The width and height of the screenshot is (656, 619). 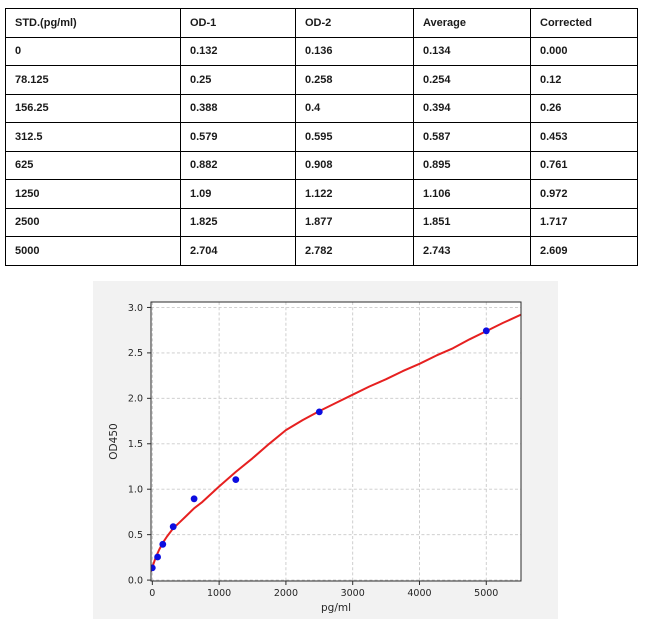 I want to click on table-cell: 0.388, so click(x=238, y=108).